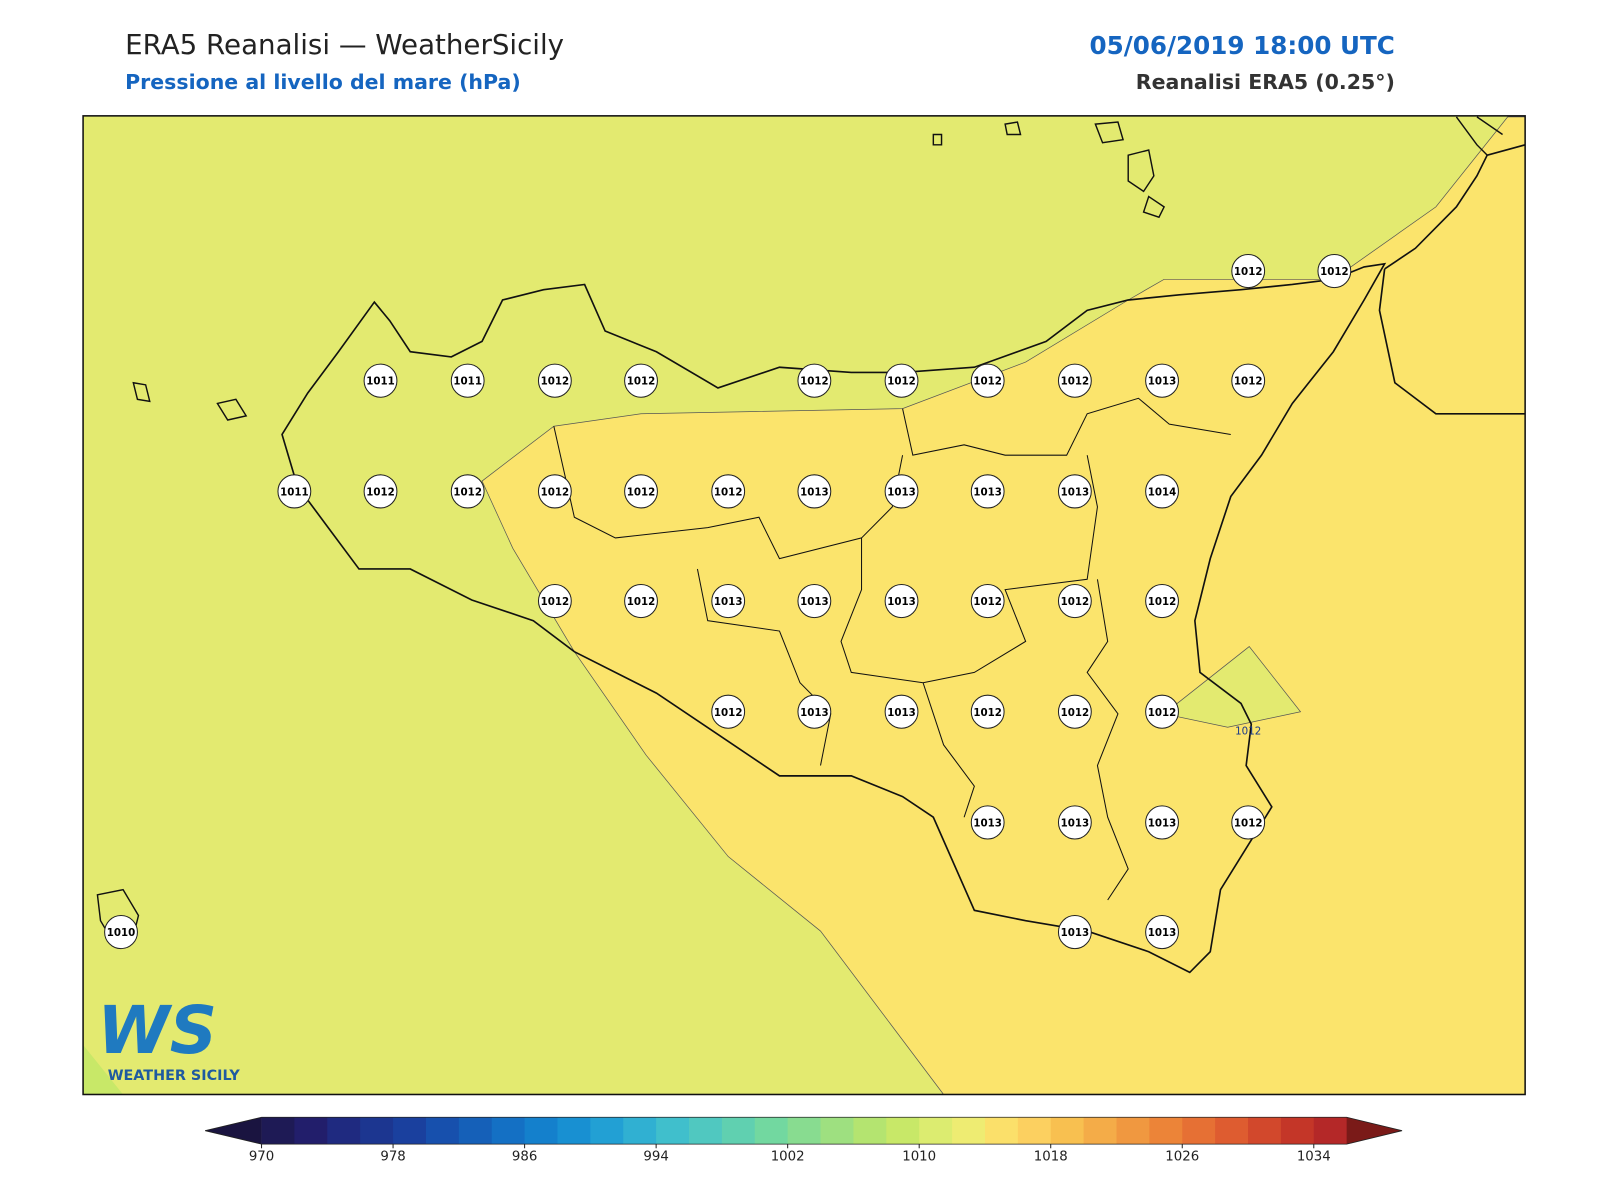  Describe the element at coordinates (261, 1157) in the screenshot. I see `colorbar-tick-label: 970` at that location.